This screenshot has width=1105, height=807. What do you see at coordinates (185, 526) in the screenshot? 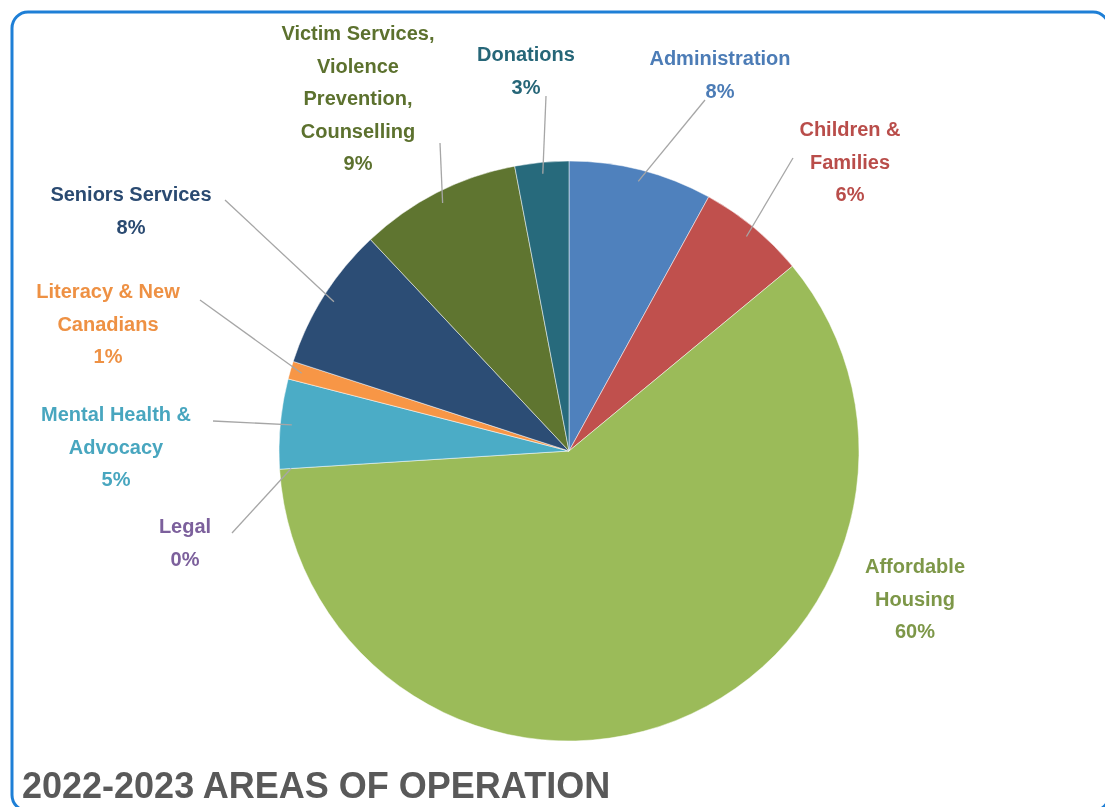
I see `category-label: Legal` at bounding box center [185, 526].